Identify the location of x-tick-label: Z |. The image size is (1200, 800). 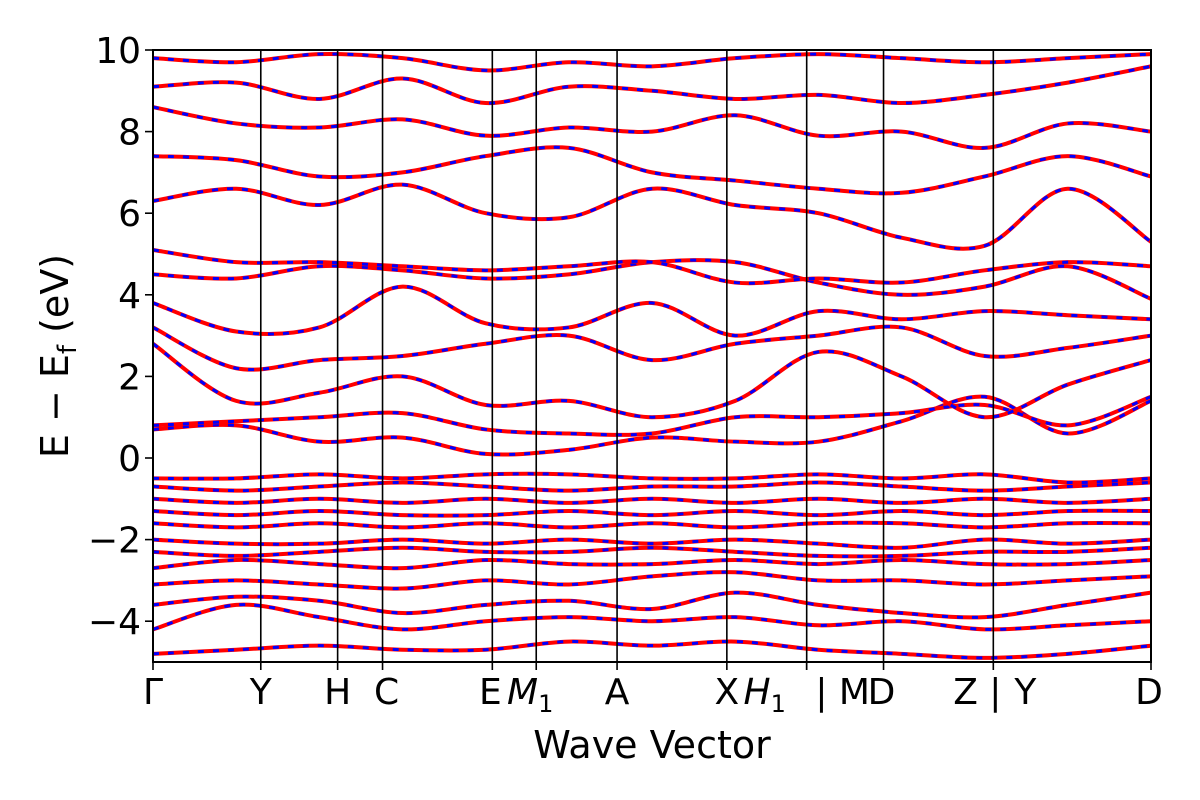
(977, 692).